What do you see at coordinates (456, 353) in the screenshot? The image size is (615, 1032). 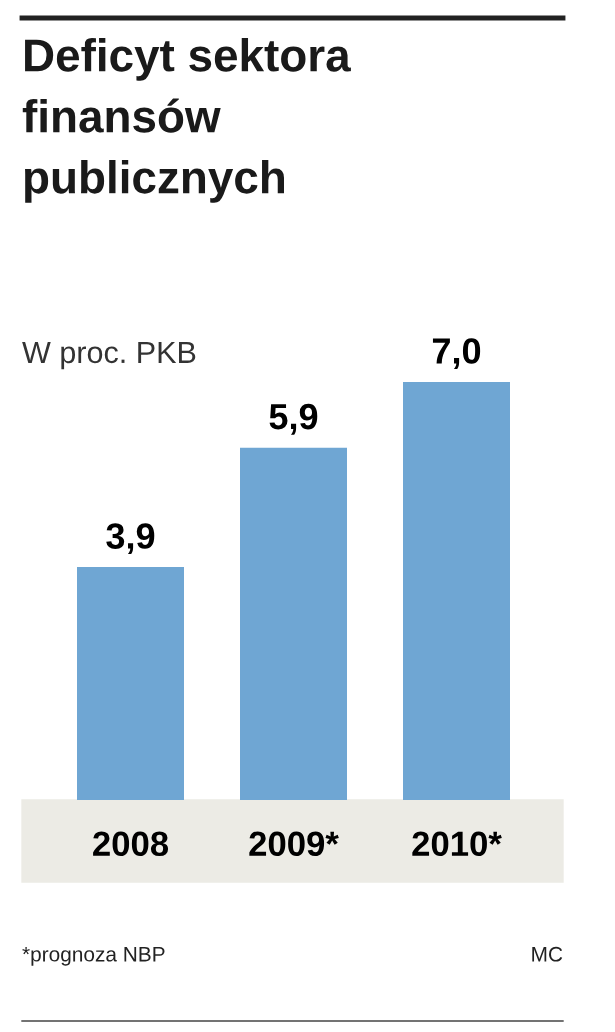 I see `data-label: 7,0` at bounding box center [456, 353].